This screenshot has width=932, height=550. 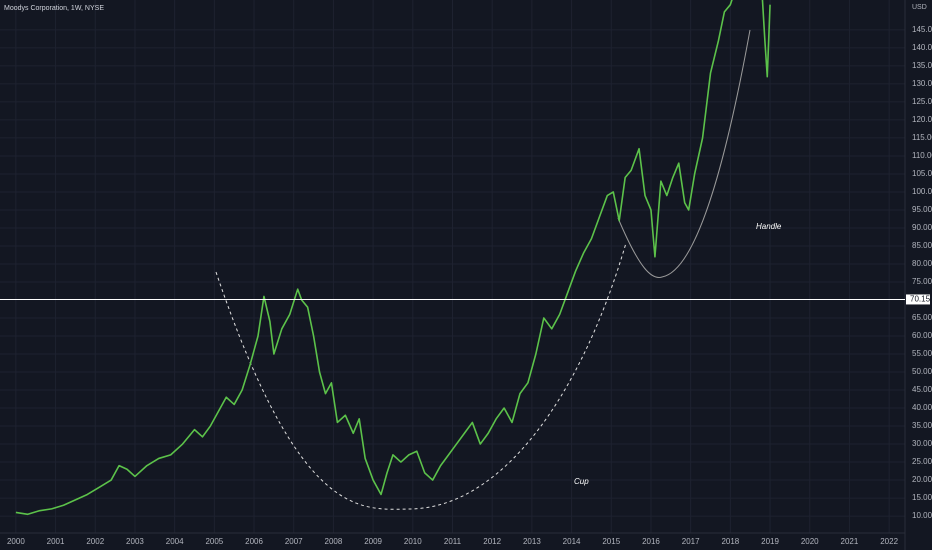 What do you see at coordinates (769, 226) in the screenshot?
I see `annotation: Handle` at bounding box center [769, 226].